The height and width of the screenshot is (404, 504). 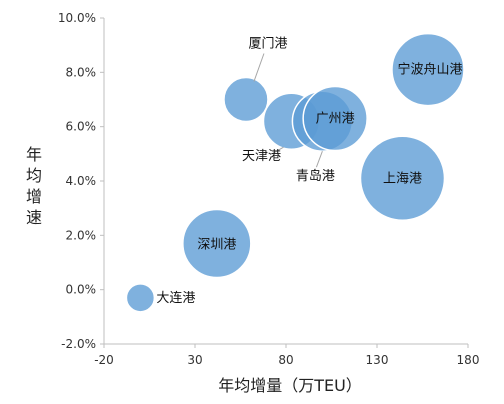 I want to click on y-axis-title-char: 年, so click(x=34, y=154).